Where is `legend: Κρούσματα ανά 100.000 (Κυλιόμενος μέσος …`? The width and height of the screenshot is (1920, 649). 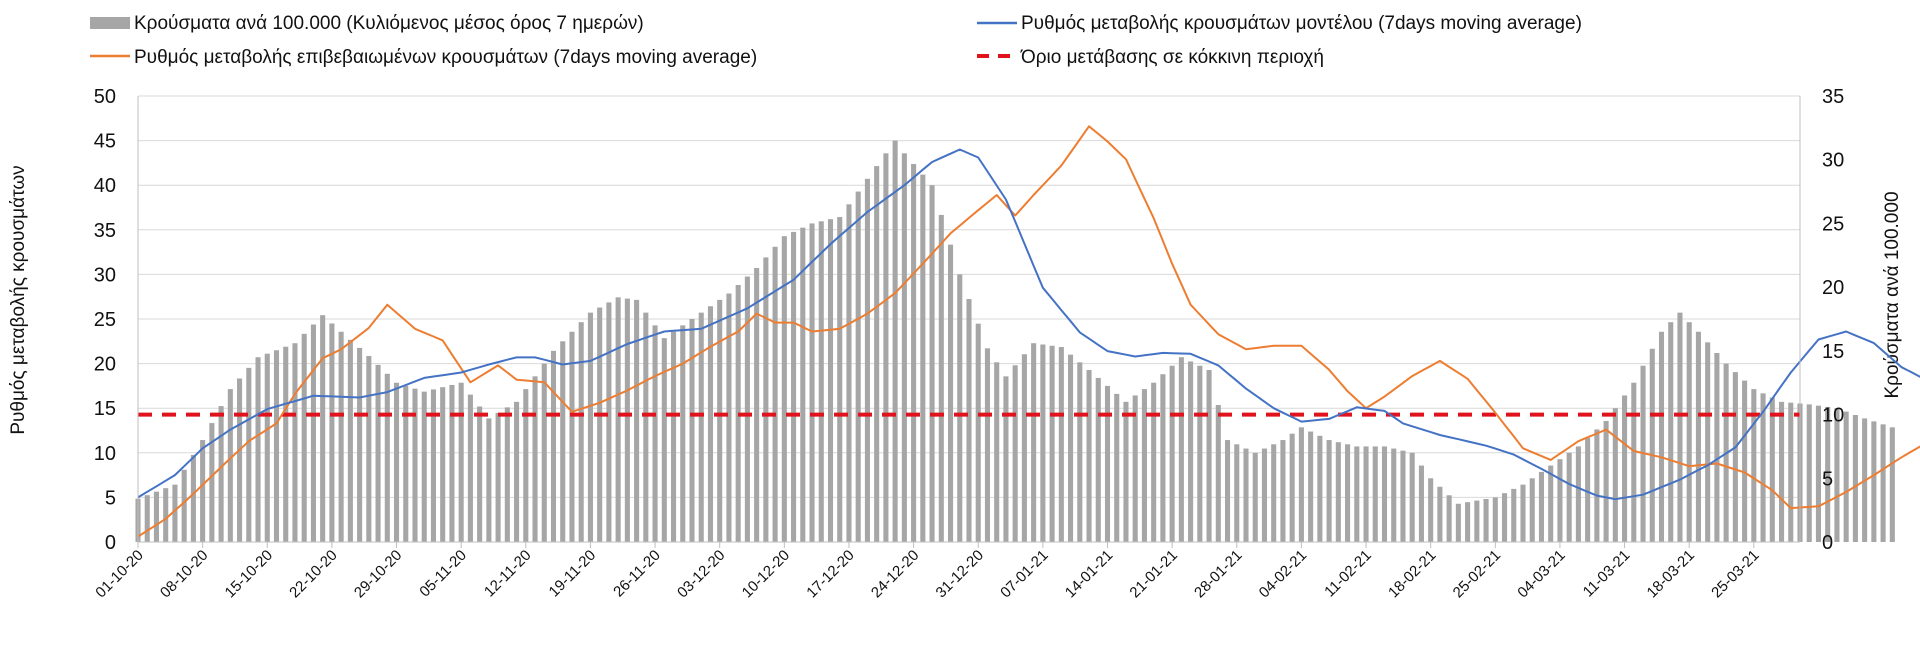 legend: Κρούσματα ανά 100.000 (Κυλιόμενος μέσος … is located at coordinates (836, 40).